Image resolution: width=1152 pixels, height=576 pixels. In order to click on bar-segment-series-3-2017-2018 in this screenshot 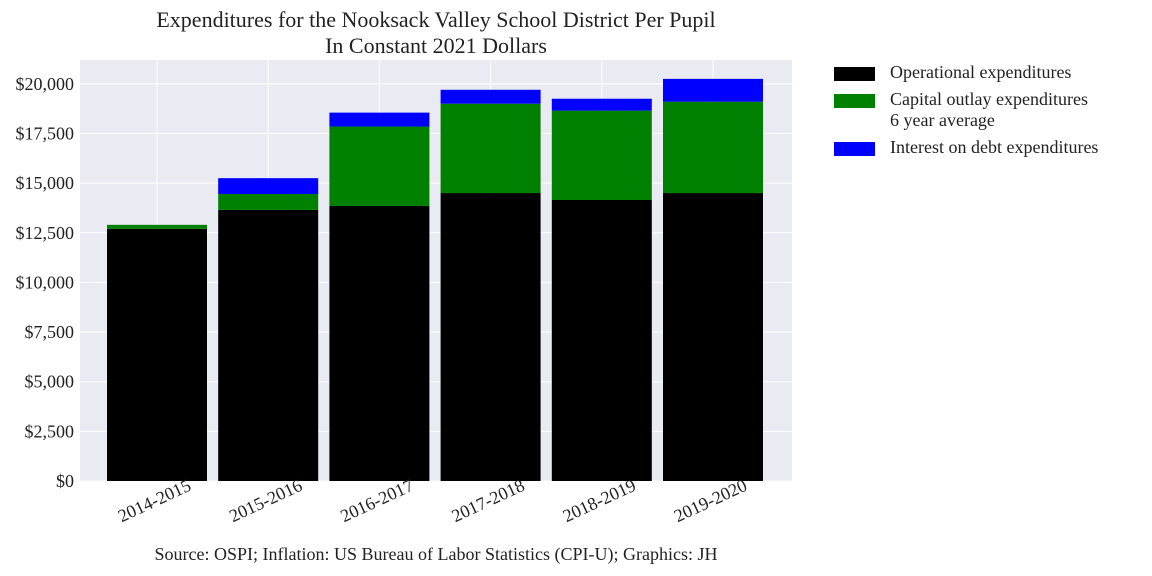, I will do `click(490, 96)`.